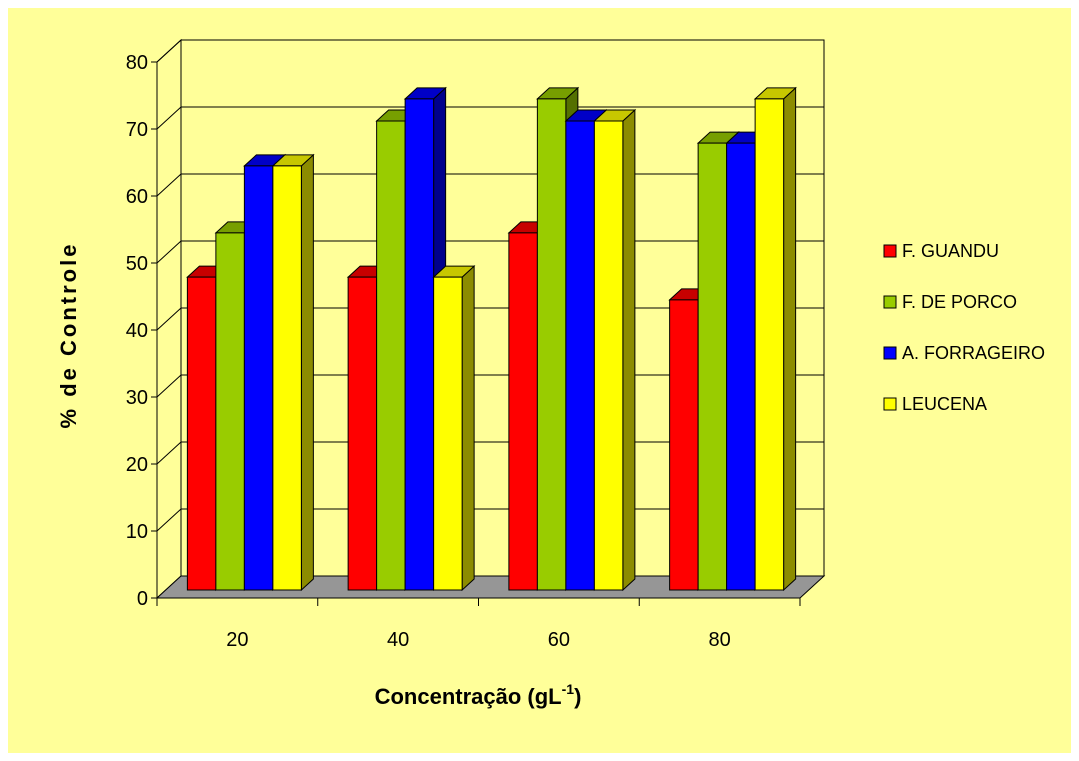  I want to click on x-tick-label: 20, so click(237, 640).